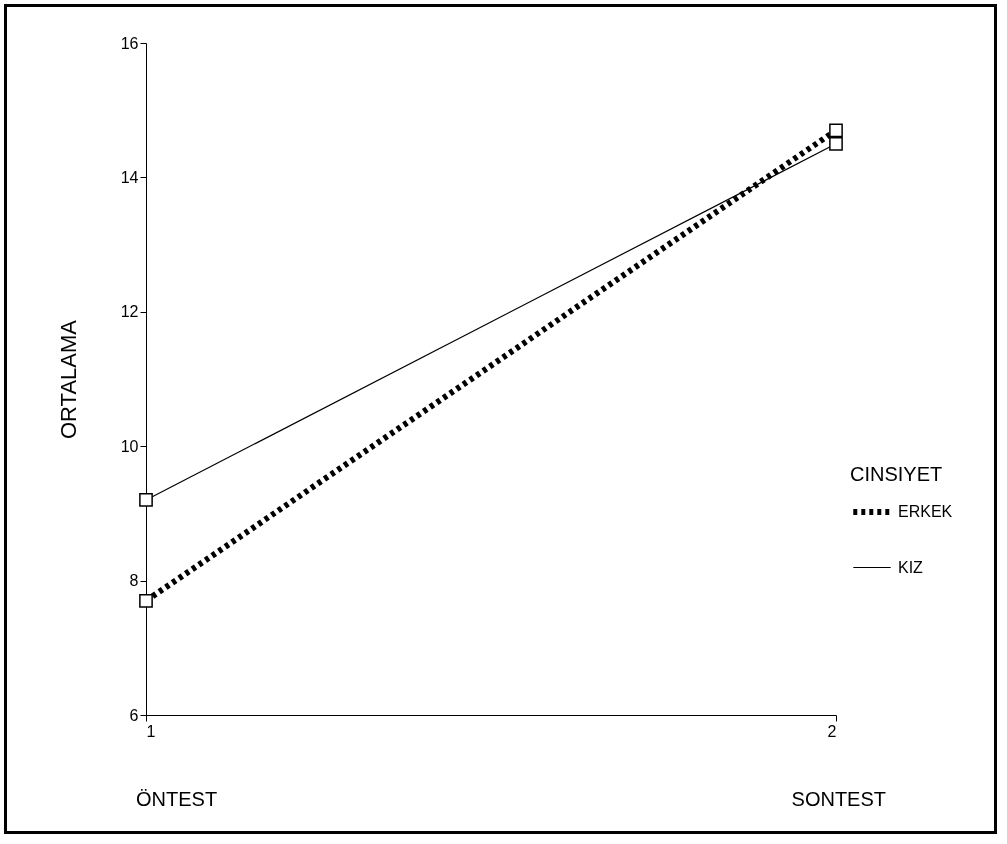  I want to click on x-tick-label: 1, so click(151, 731).